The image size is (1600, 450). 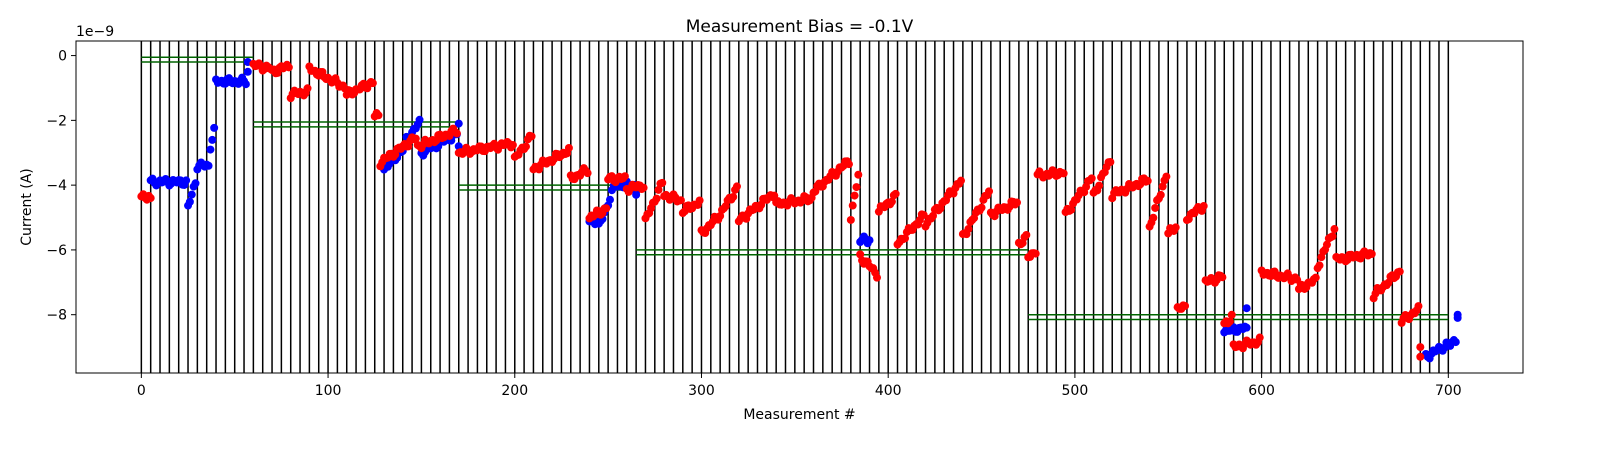 I want to click on y-tick-label: 0, so click(x=62, y=57).